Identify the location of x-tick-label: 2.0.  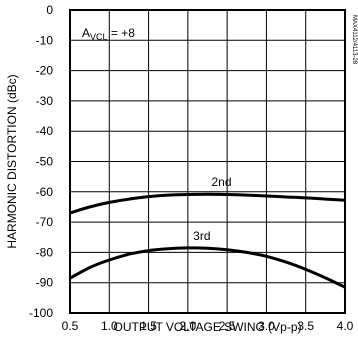
(188, 326).